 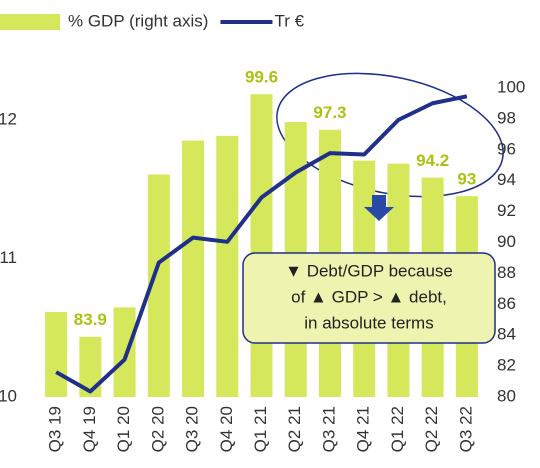 I want to click on y-tick-label: 11, so click(x=8, y=257).